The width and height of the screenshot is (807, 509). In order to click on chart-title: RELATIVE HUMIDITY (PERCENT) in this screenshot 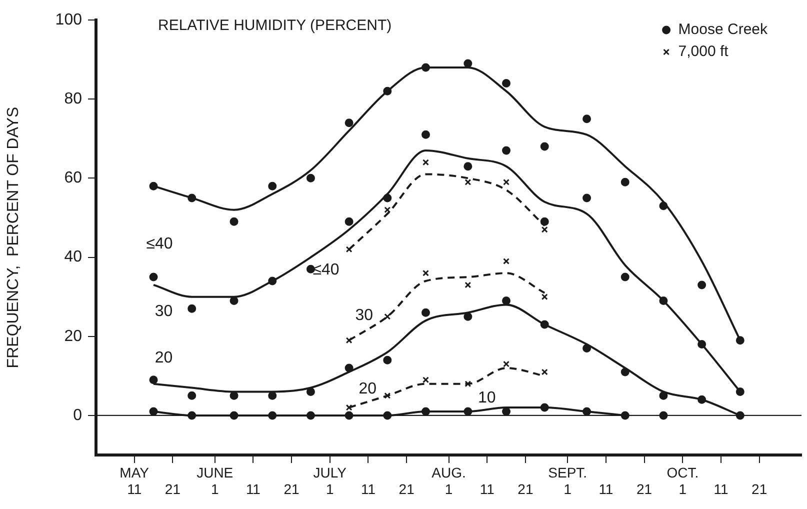, I will do `click(275, 25)`.